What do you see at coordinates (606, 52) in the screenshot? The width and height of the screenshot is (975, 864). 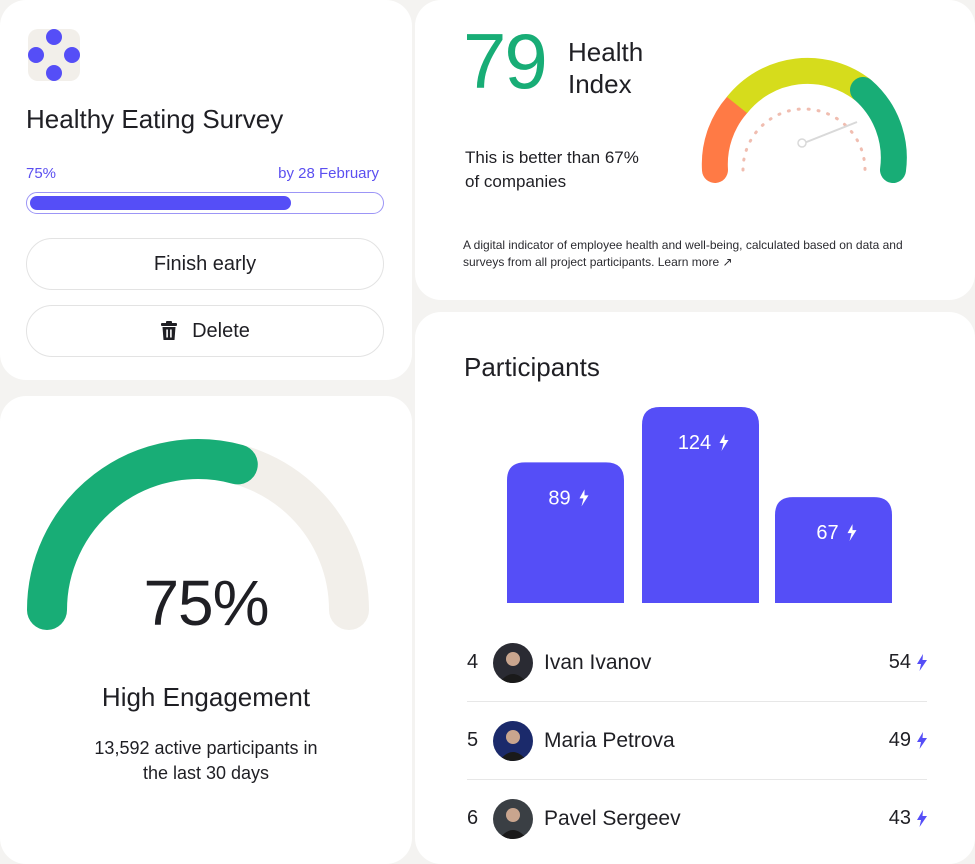 I see `health-title-line1: Health` at bounding box center [606, 52].